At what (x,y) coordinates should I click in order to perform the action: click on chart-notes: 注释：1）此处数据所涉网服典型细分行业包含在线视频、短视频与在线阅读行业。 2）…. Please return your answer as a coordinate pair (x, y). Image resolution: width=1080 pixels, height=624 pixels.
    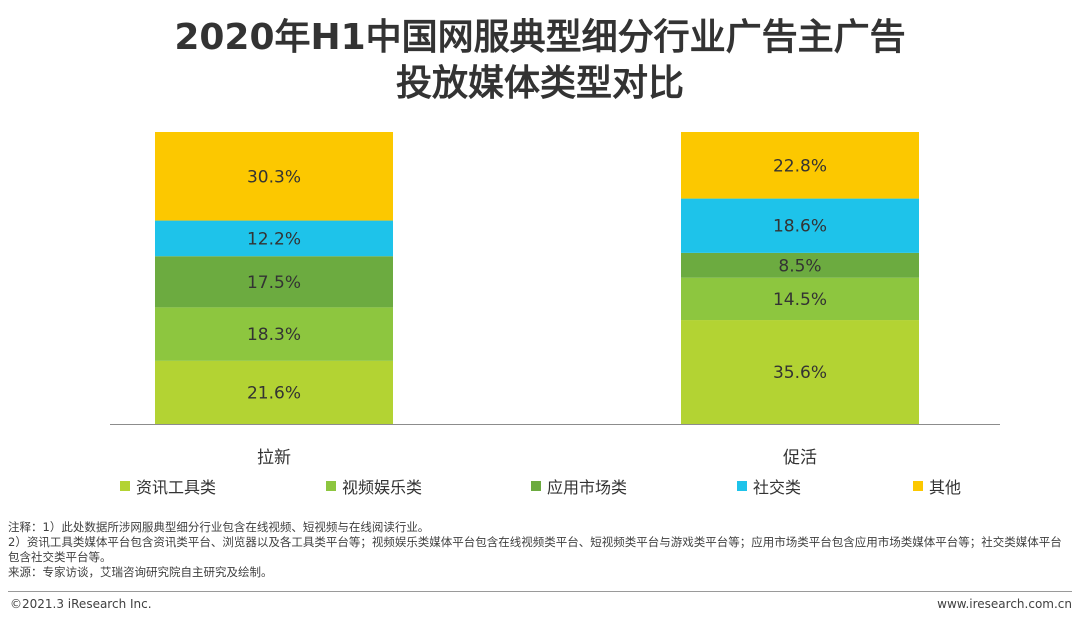
    Looking at the image, I should click on (540, 550).